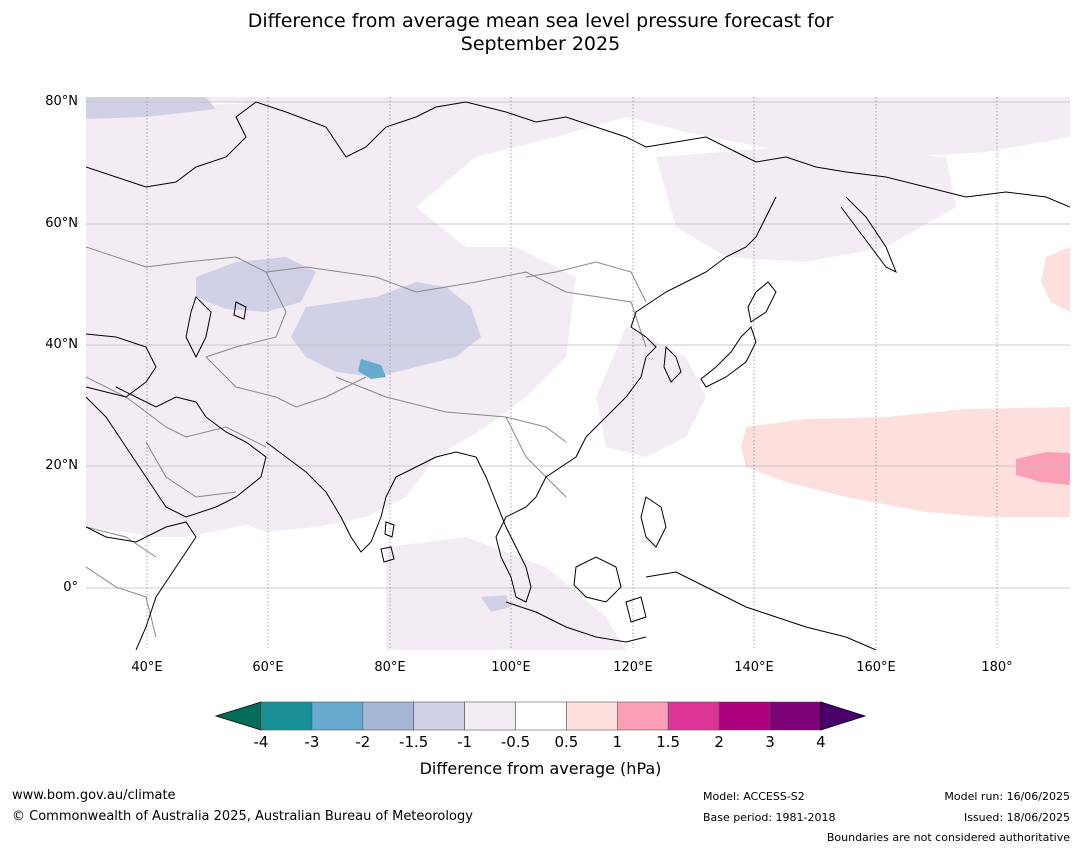 The height and width of the screenshot is (850, 1081). Describe the element at coordinates (769, 817) in the screenshot. I see `base-period: Base period: 1981-2018` at that location.